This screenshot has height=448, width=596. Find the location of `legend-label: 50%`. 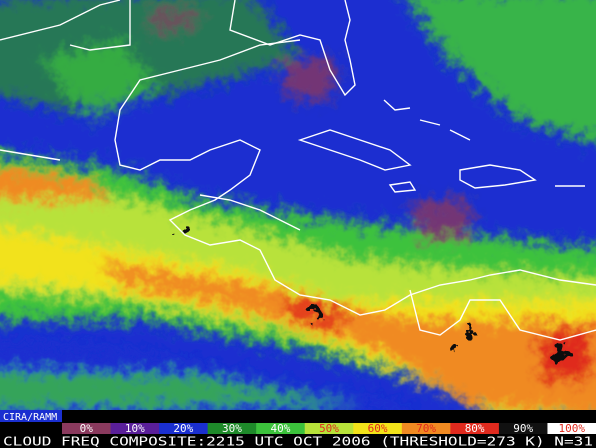

legend-label: 50% is located at coordinates (329, 428).